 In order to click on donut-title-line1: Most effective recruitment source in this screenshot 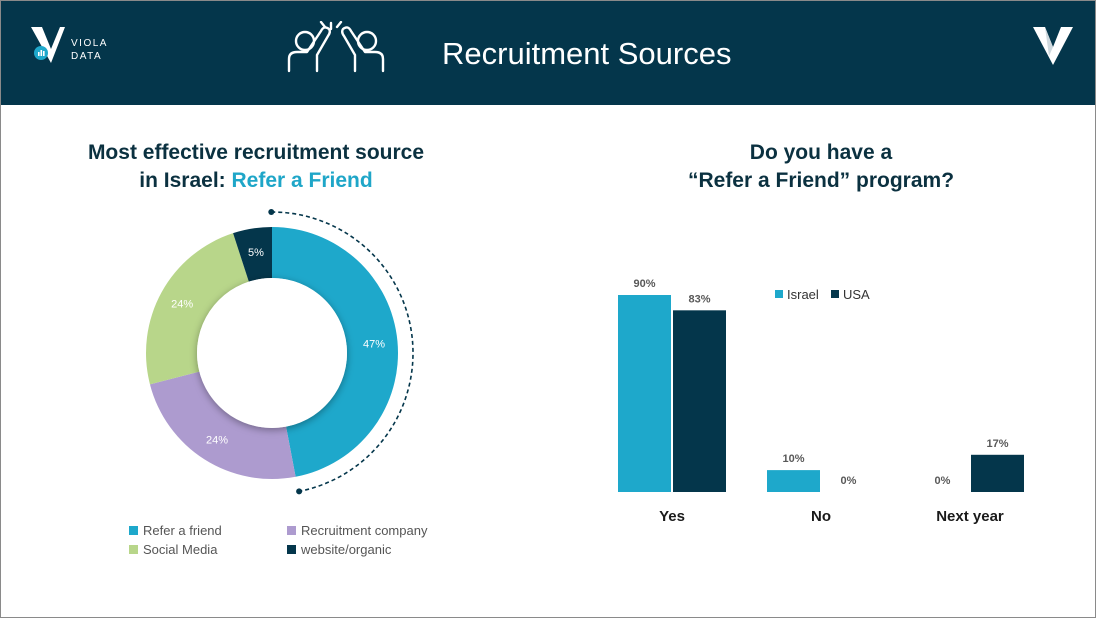, I will do `click(256, 152)`.